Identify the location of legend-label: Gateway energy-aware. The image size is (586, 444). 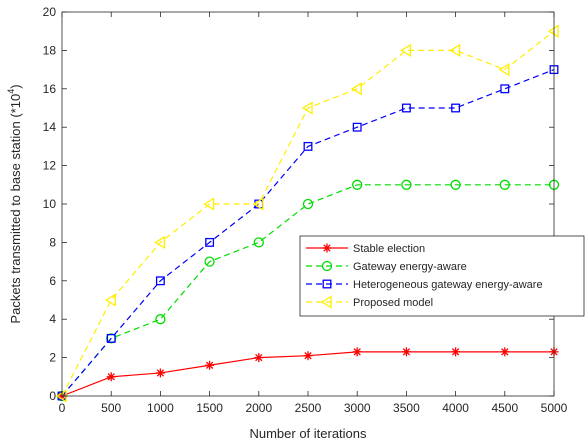
(410, 267).